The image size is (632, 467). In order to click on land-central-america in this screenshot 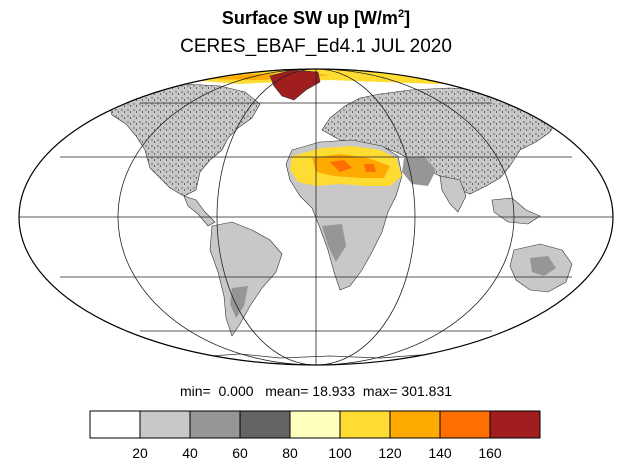, I will do `click(199, 211)`.